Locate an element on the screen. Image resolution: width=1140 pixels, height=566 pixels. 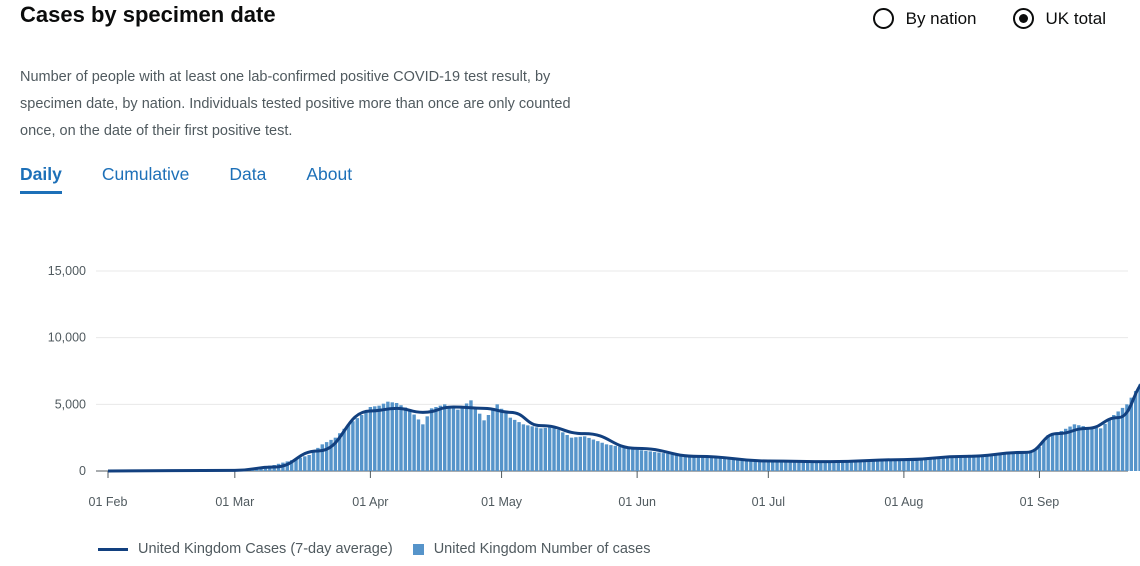
chart-tabs: Daily Cumulative Data About is located at coordinates (186, 179).